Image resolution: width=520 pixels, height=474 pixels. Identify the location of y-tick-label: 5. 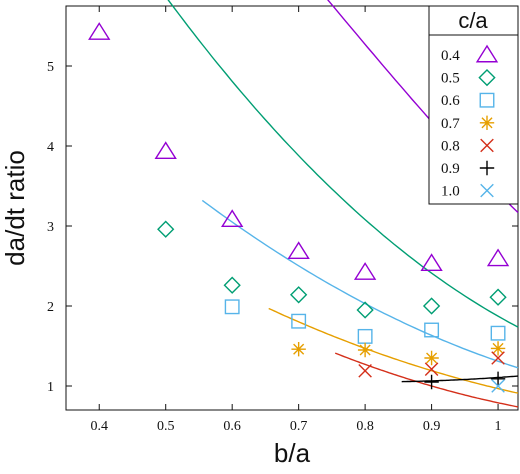
(50, 67).